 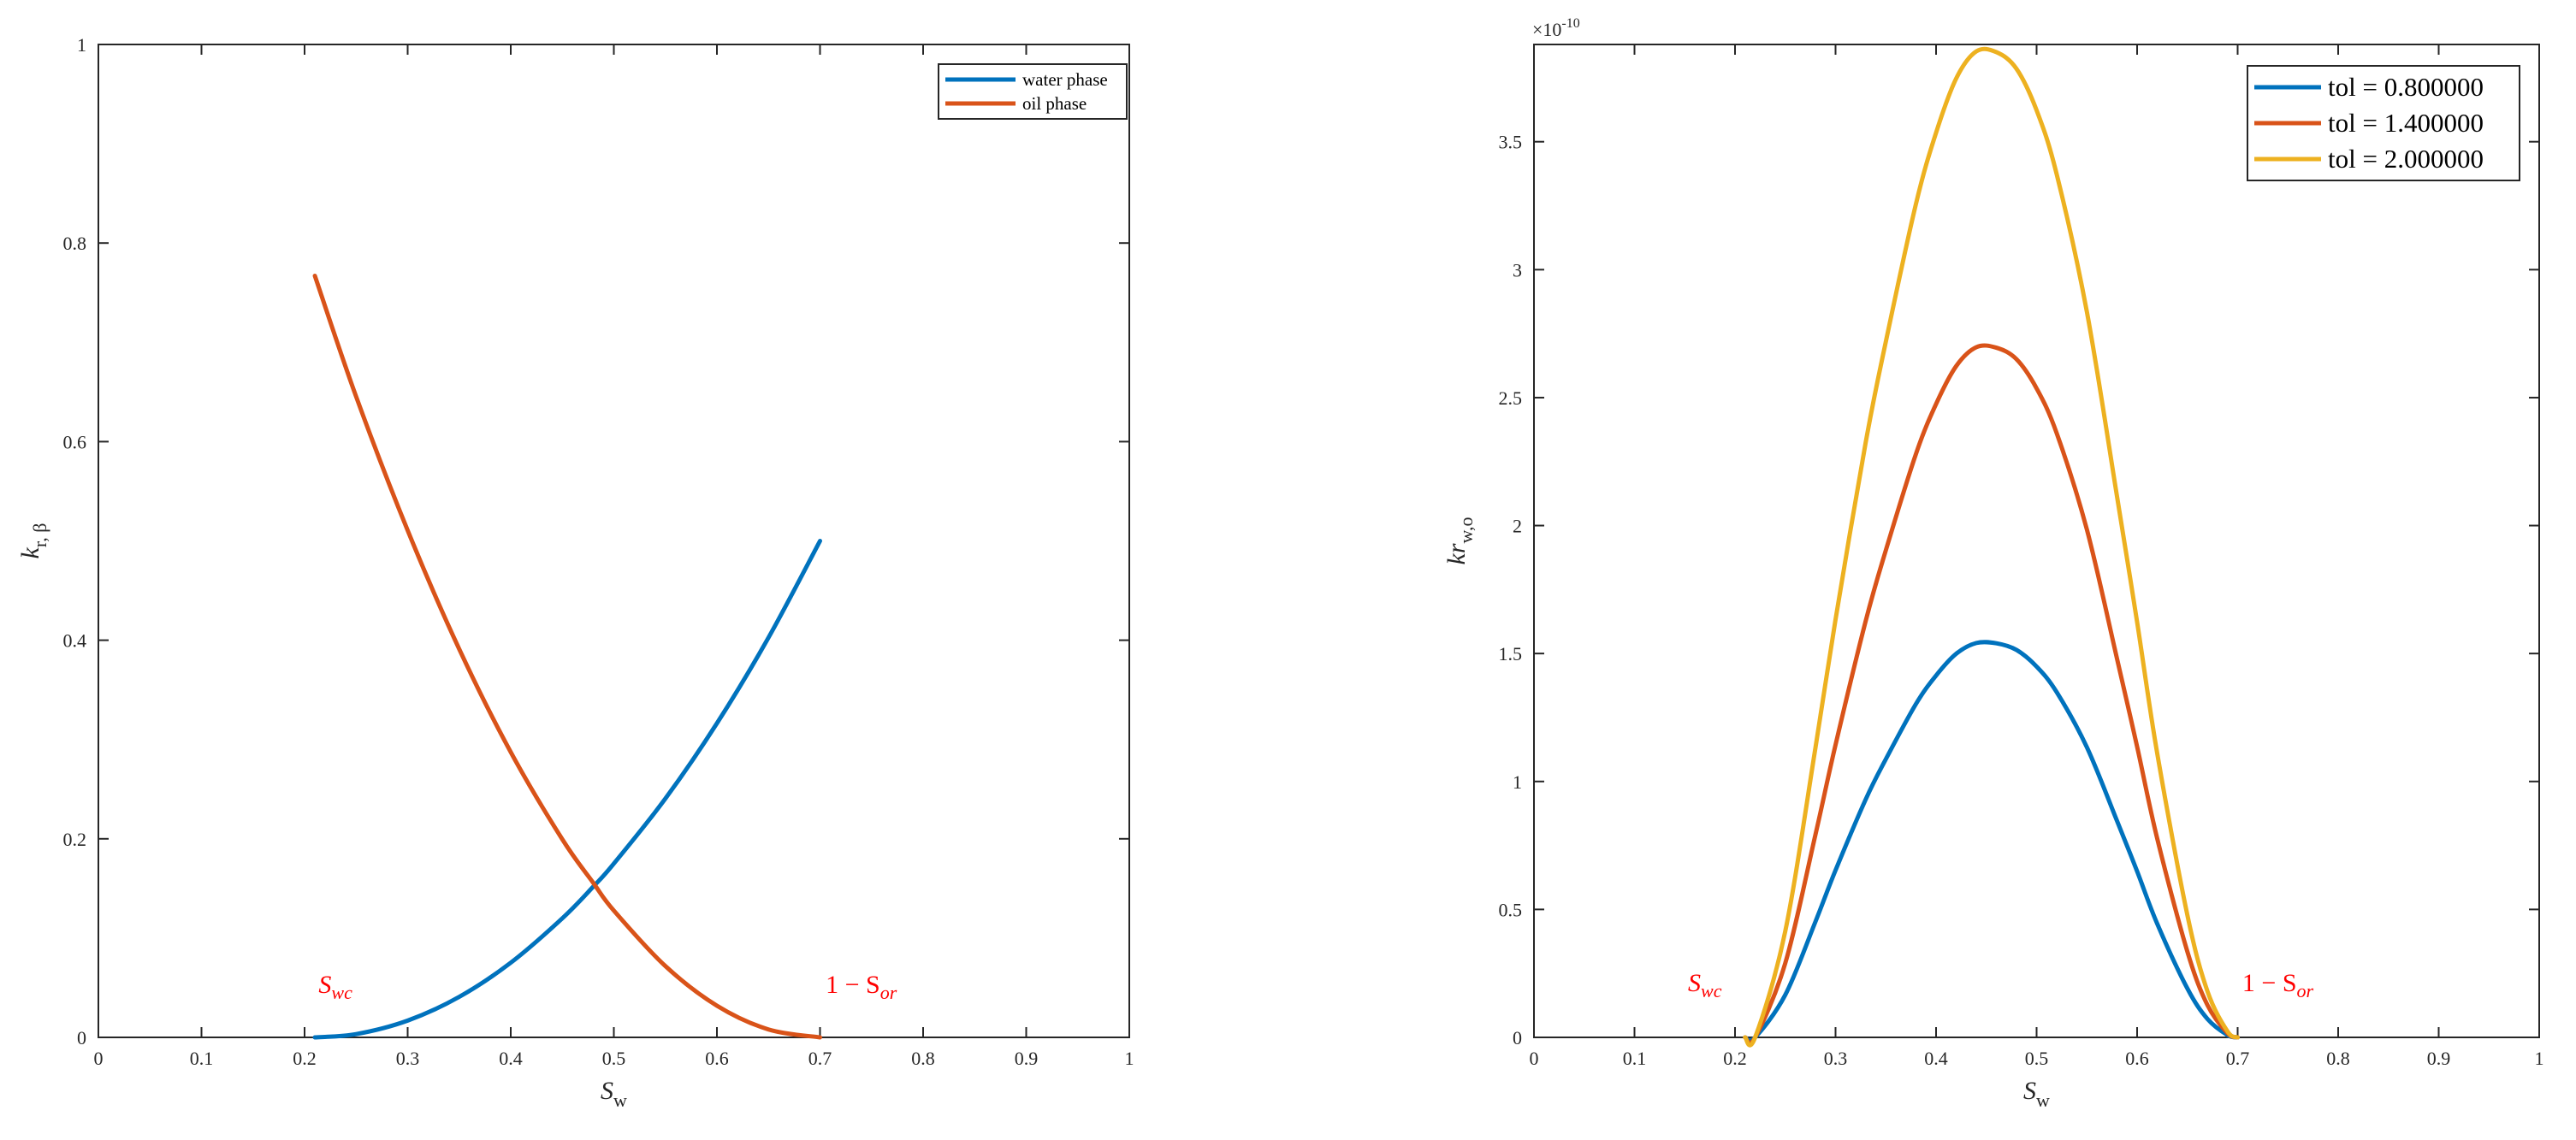 I want to click on series-lines-left, so click(x=567, y=657).